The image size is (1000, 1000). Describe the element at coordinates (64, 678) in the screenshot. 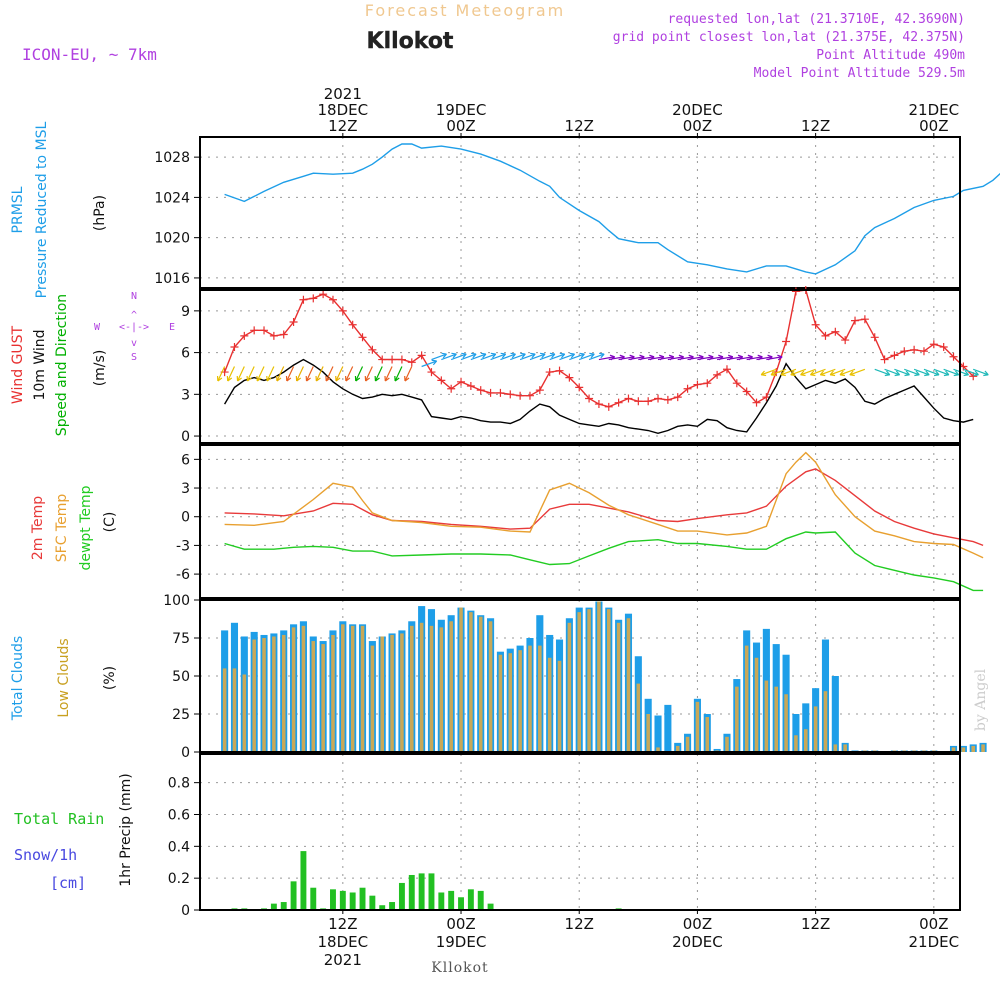

I see `cloud-axis-titles: Total Clouds Low Clouds (%)` at that location.